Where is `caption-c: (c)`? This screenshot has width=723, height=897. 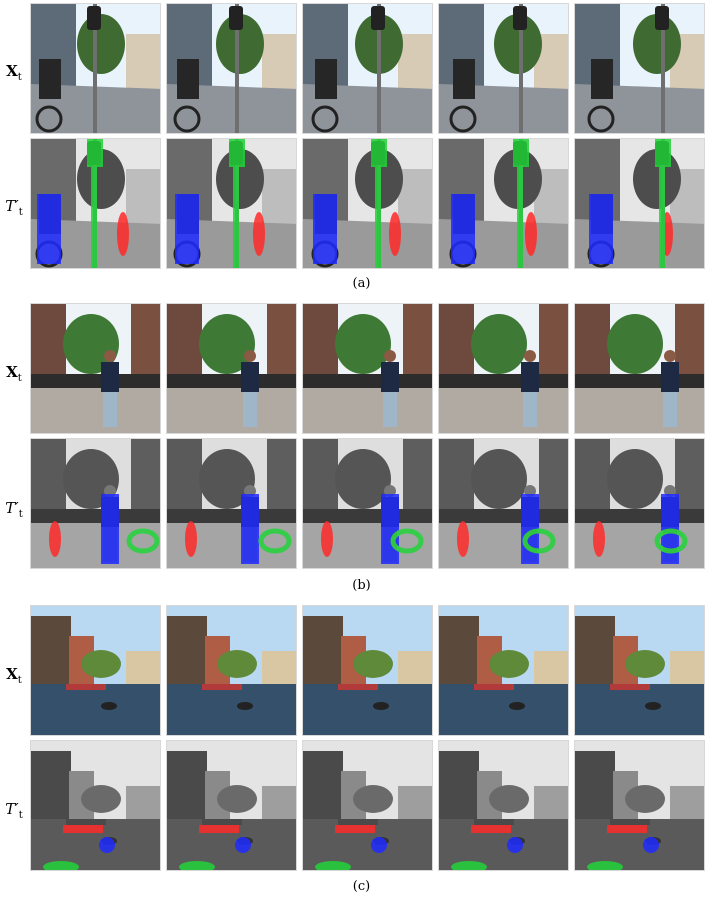
caption-c: (c) is located at coordinates (361, 886).